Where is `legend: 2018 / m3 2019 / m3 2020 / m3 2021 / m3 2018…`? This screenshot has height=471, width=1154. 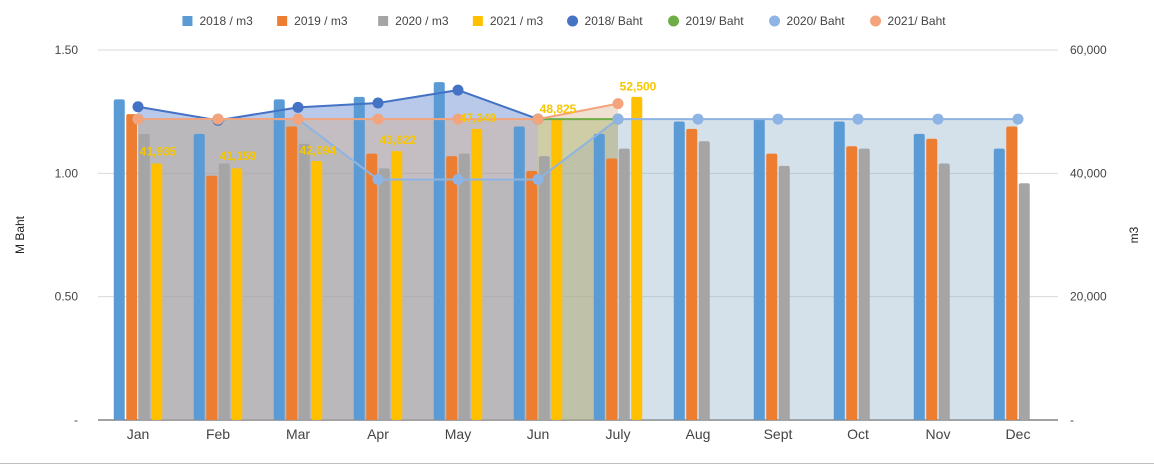
legend: 2018 / m3 2019 / m3 2020 / m3 2021 / m3 2018… is located at coordinates (564, 21).